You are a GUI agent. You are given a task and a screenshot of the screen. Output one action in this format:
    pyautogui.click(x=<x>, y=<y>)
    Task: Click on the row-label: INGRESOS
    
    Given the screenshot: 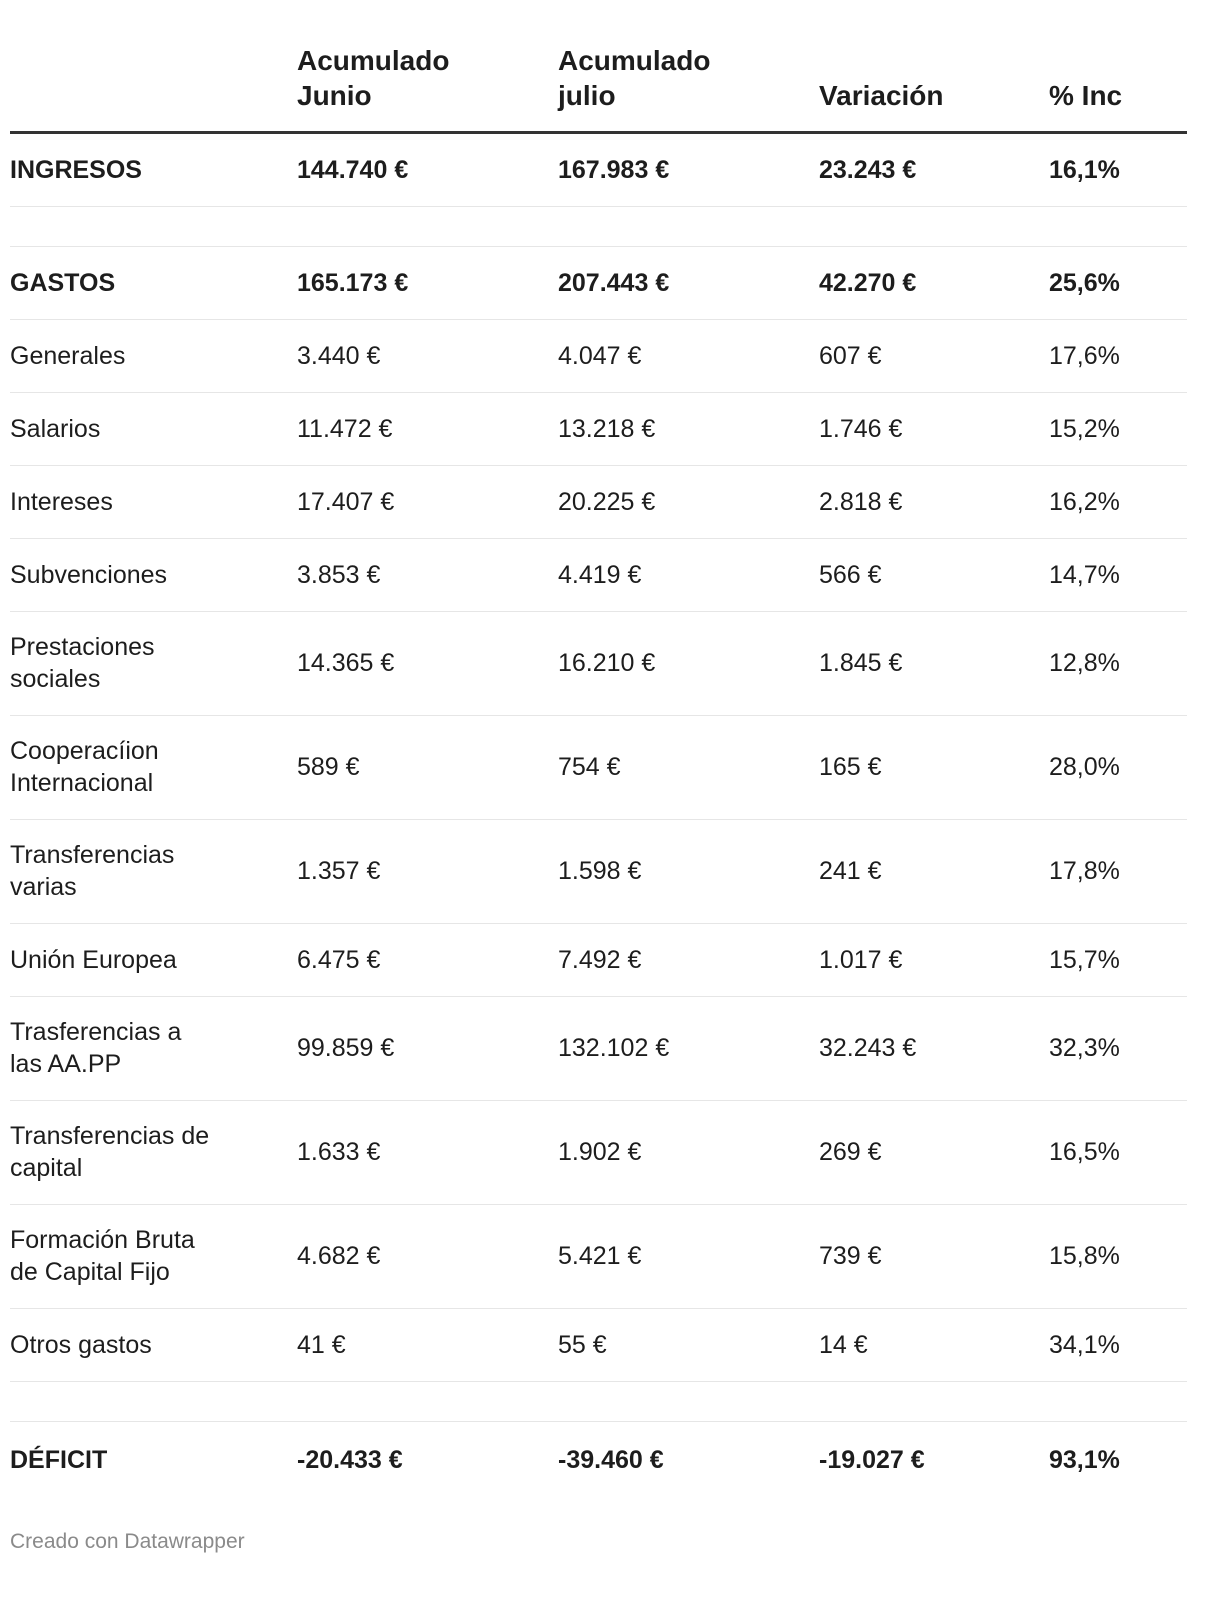 What is the action you would take?
    pyautogui.click(x=153, y=169)
    